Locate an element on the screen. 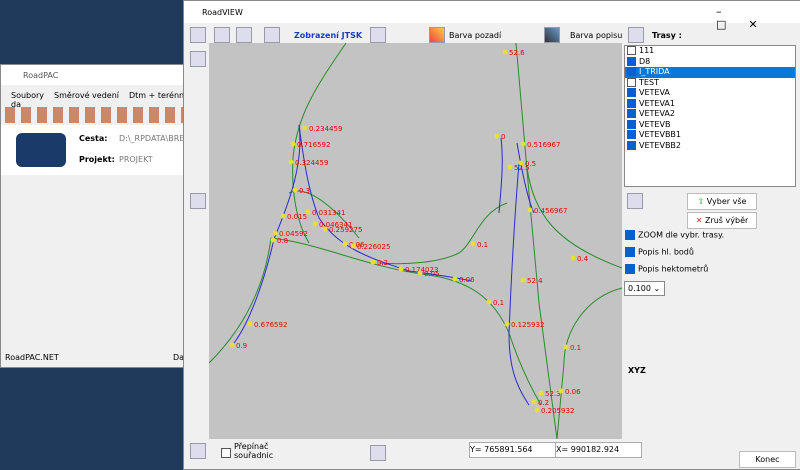 The height and width of the screenshot is (470, 800). label-color-icon is located at coordinates (552, 35).